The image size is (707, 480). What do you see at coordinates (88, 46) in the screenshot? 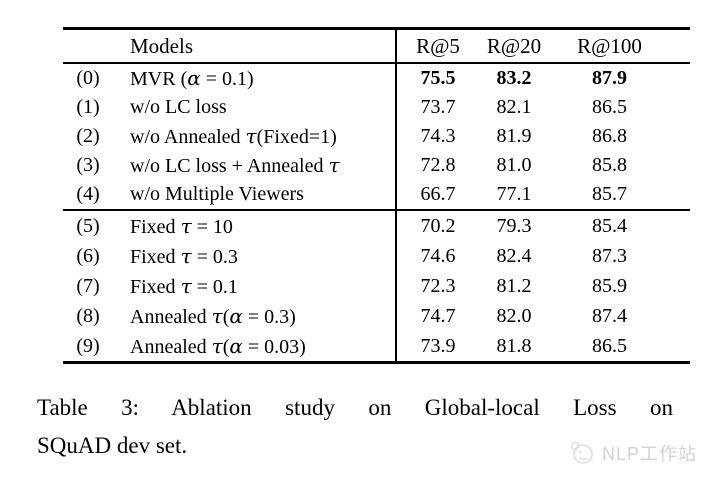
I see `header-index-cell` at bounding box center [88, 46].